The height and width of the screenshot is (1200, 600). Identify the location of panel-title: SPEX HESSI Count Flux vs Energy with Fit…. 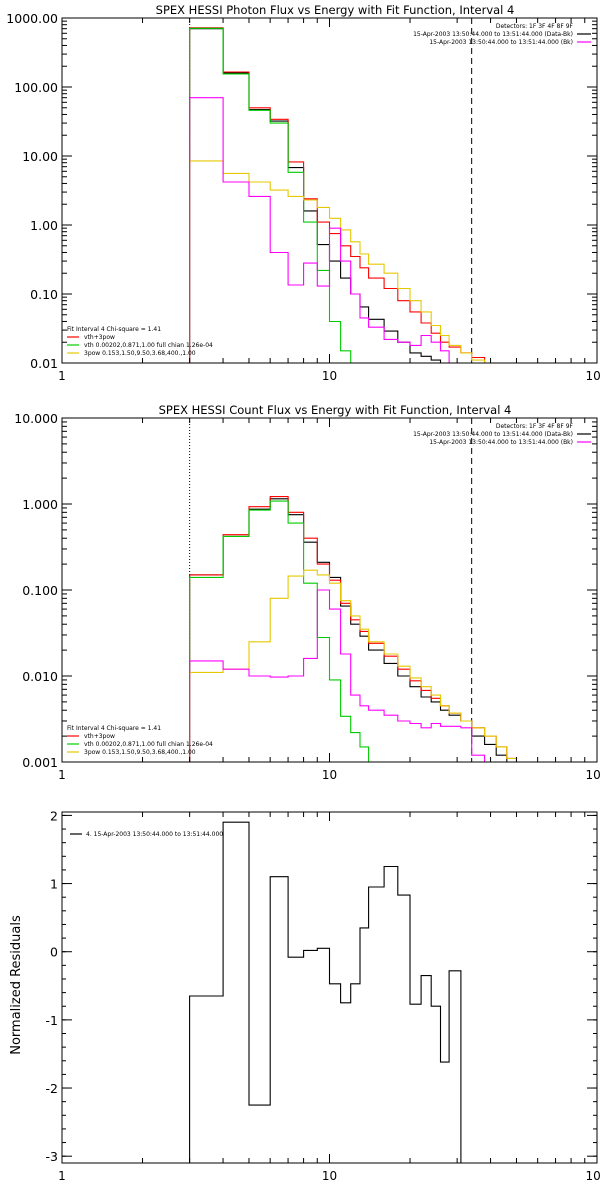
(335, 410).